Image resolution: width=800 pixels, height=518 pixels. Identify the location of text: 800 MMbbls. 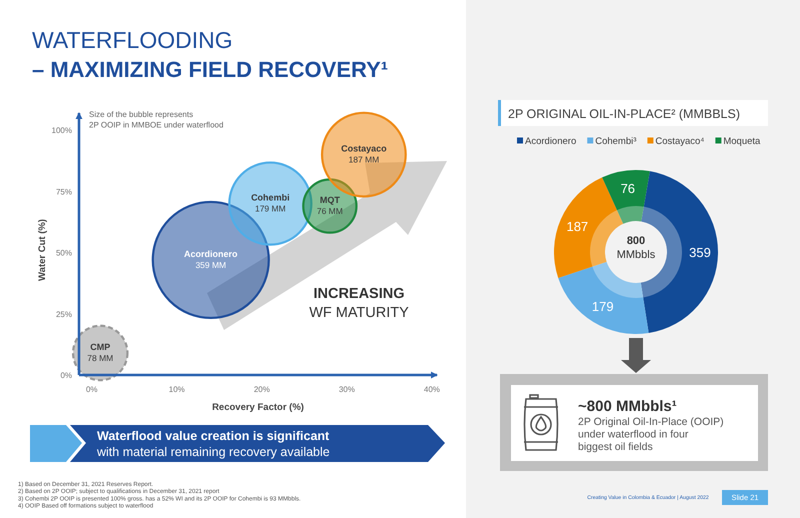
(636, 248).